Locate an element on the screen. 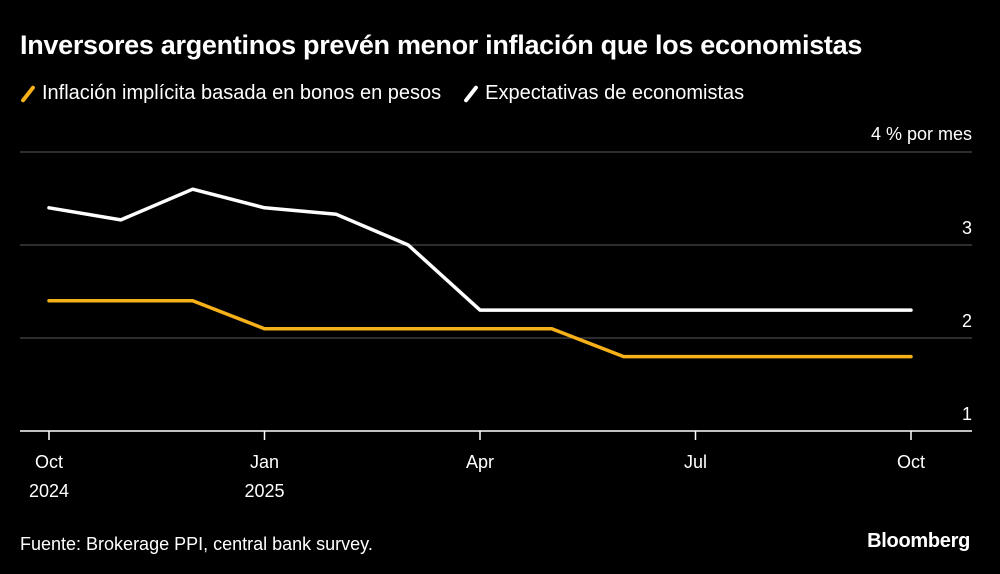  x-axis: Oct 2024 Jan 2025 Apr Jul Oct is located at coordinates (477, 466).